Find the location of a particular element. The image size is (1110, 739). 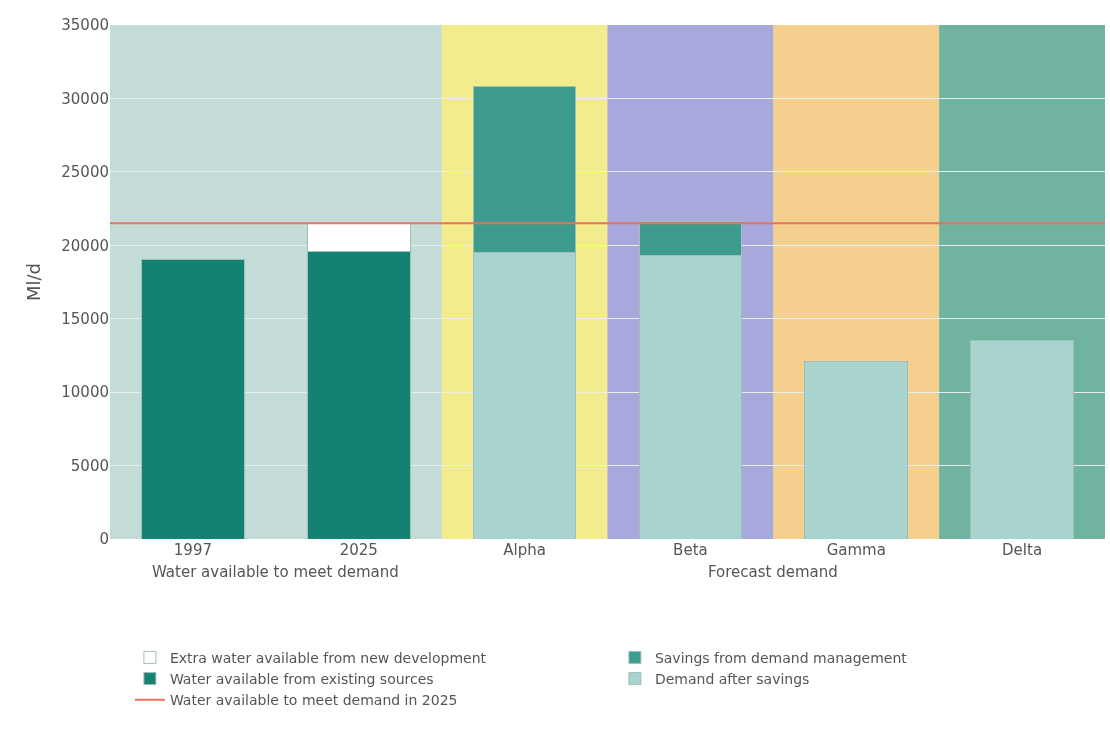

x-tick-label: Alpha is located at coordinates (524, 550).